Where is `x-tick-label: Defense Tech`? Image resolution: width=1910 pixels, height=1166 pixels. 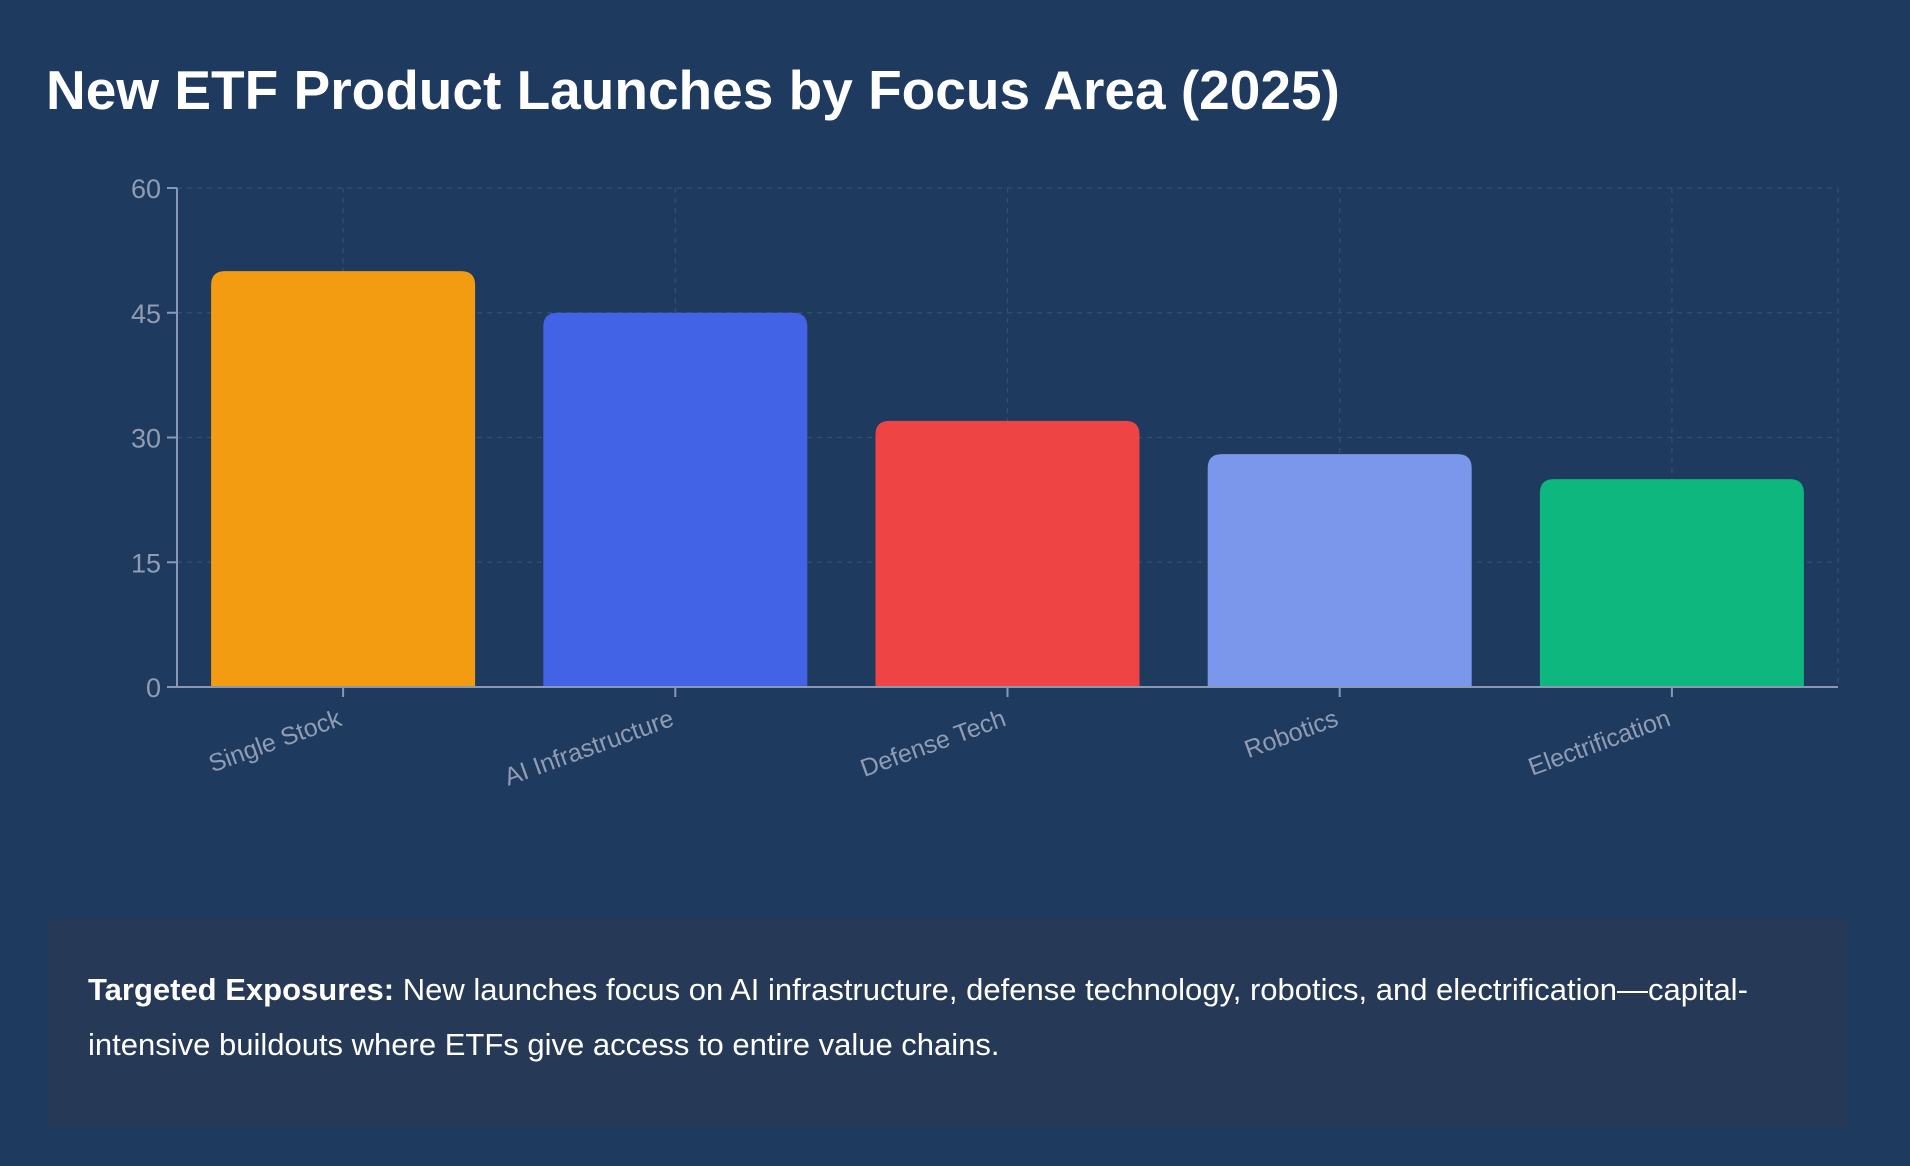 x-tick-label: Defense Tech is located at coordinates (933, 743).